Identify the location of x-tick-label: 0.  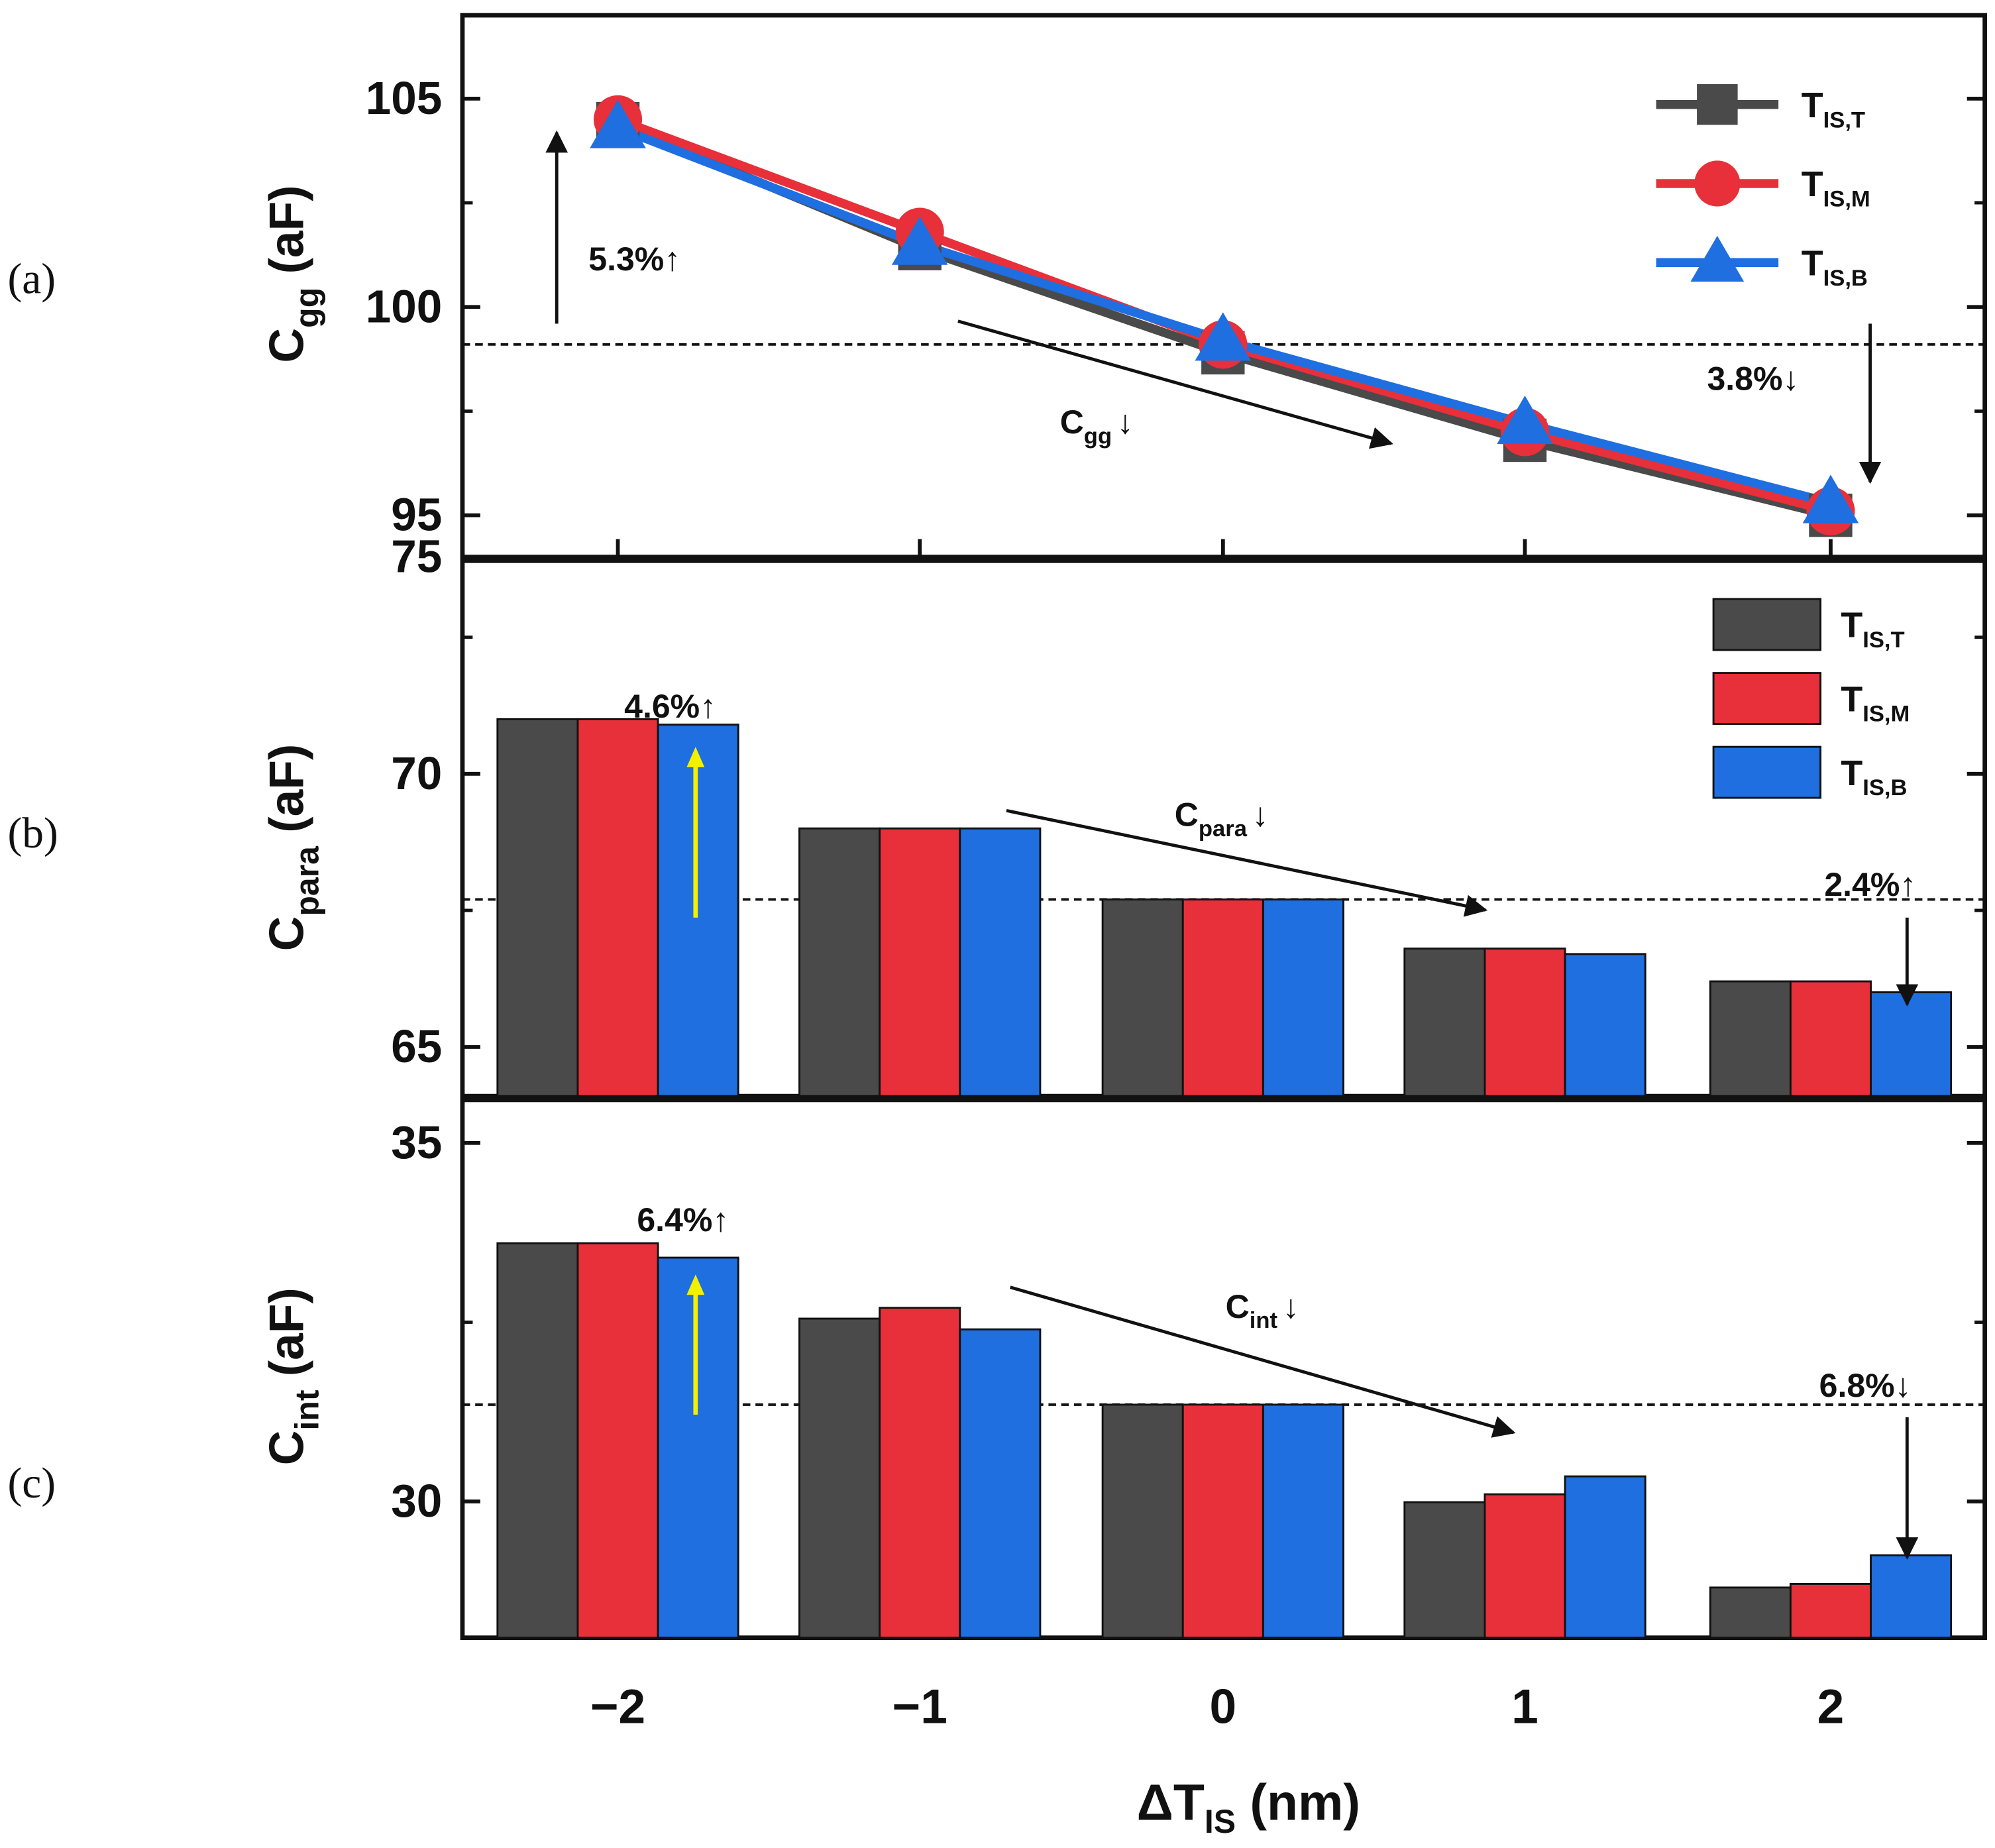
(1223, 1706).